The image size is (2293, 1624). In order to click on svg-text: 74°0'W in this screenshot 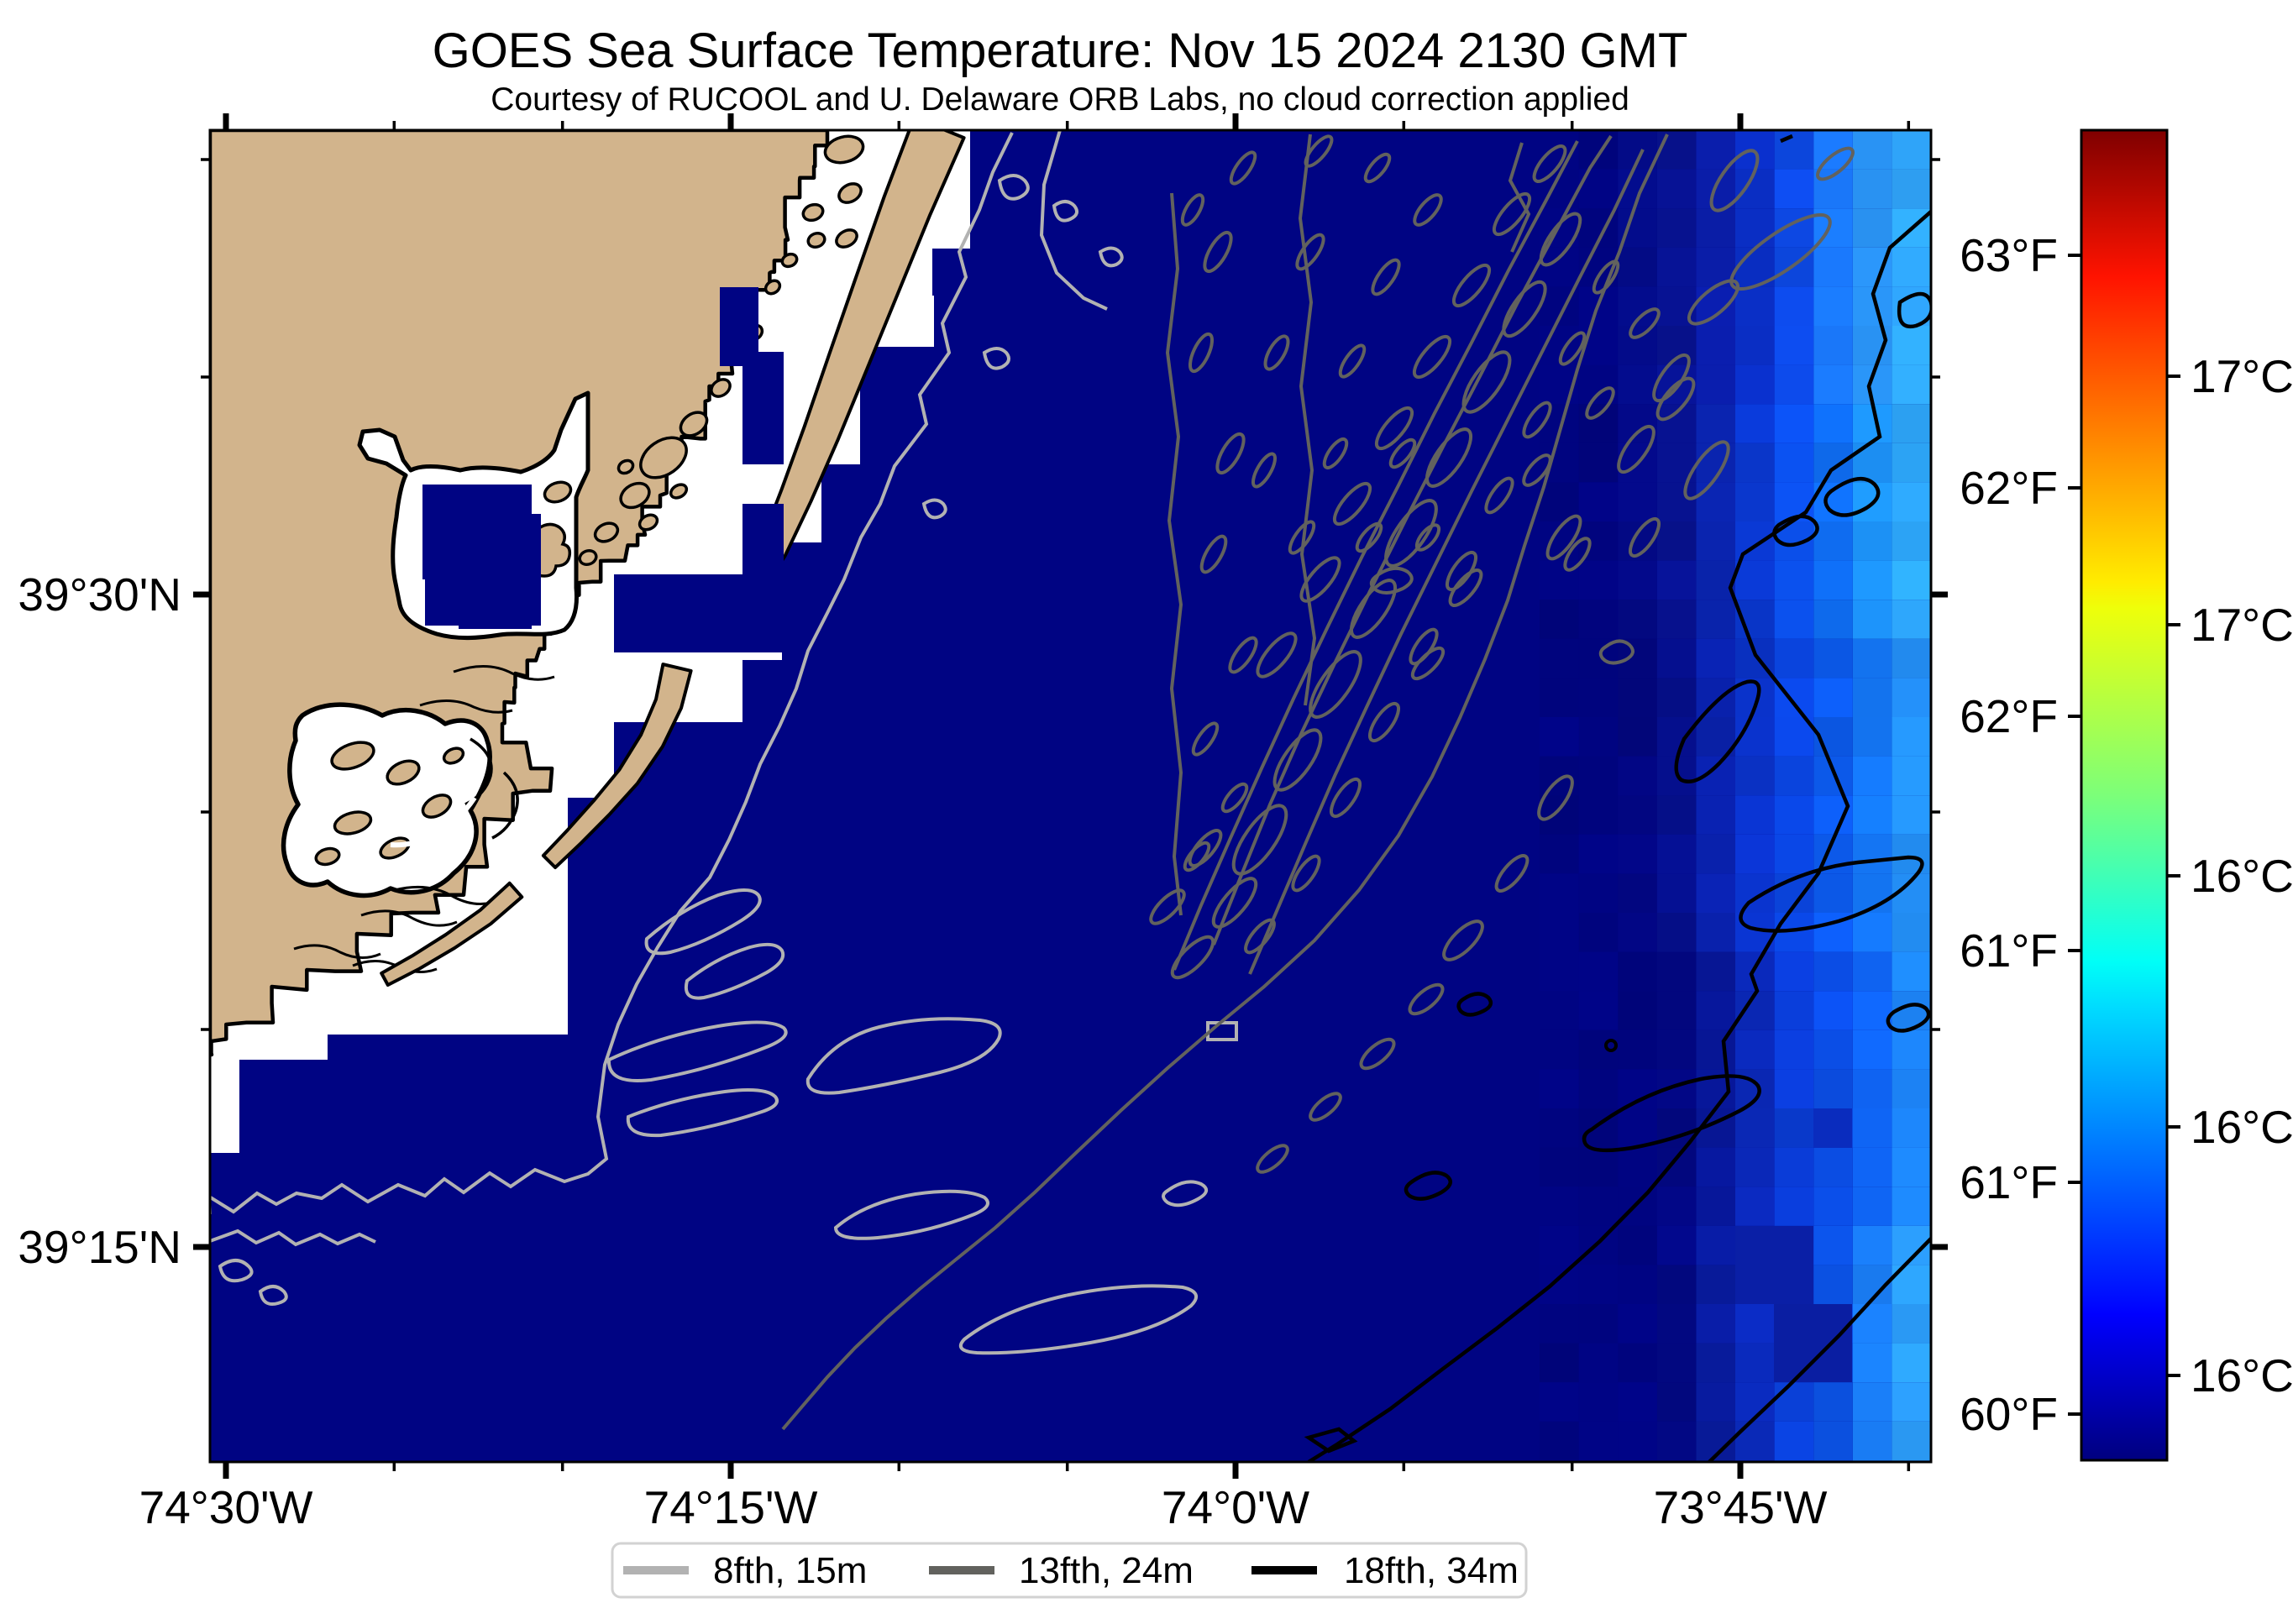, I will do `click(1235, 1507)`.